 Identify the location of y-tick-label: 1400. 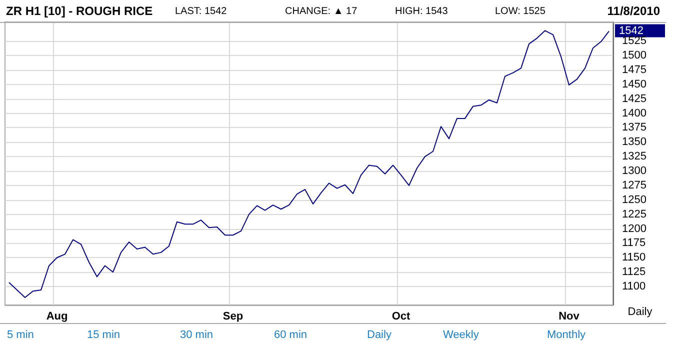
(634, 113).